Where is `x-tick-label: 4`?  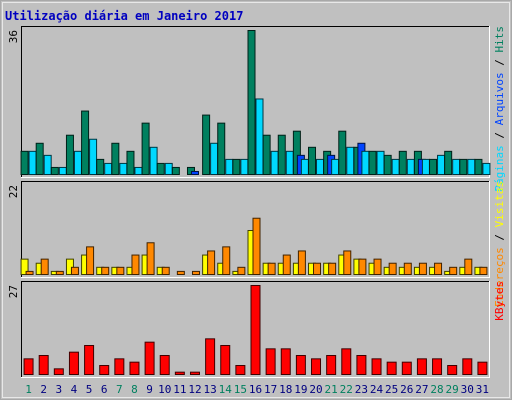
x-tick-label: 4 is located at coordinates (74, 389).